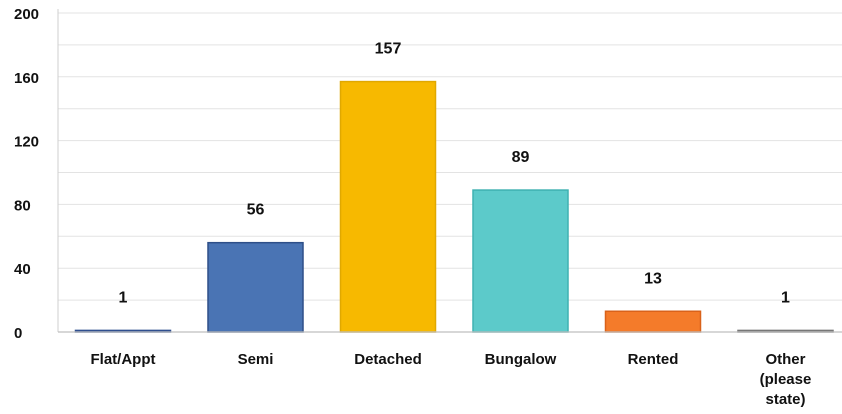  Describe the element at coordinates (256, 210) in the screenshot. I see `data-label: 56` at that location.